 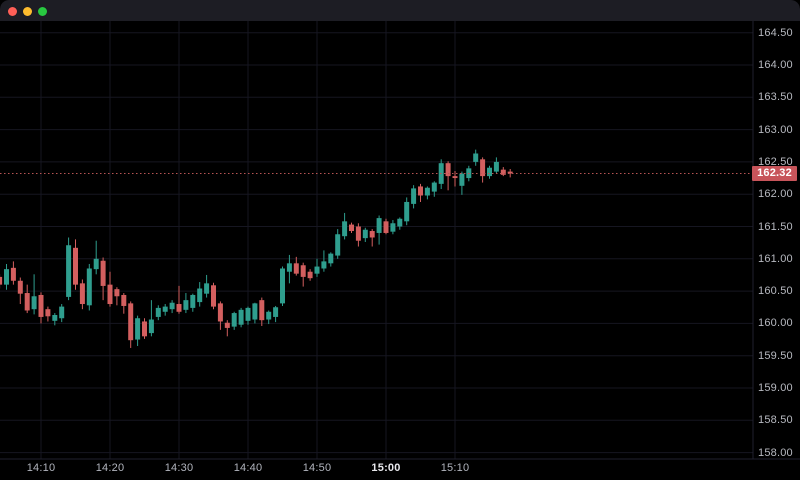 I want to click on price-axis-label: 160.50, so click(x=775, y=291).